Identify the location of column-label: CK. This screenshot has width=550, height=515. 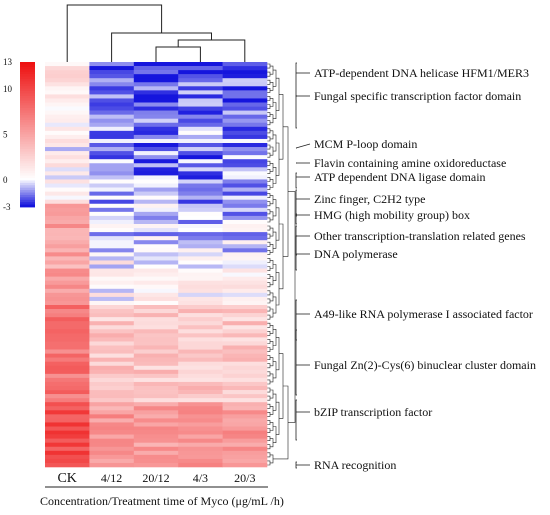
(66, 478).